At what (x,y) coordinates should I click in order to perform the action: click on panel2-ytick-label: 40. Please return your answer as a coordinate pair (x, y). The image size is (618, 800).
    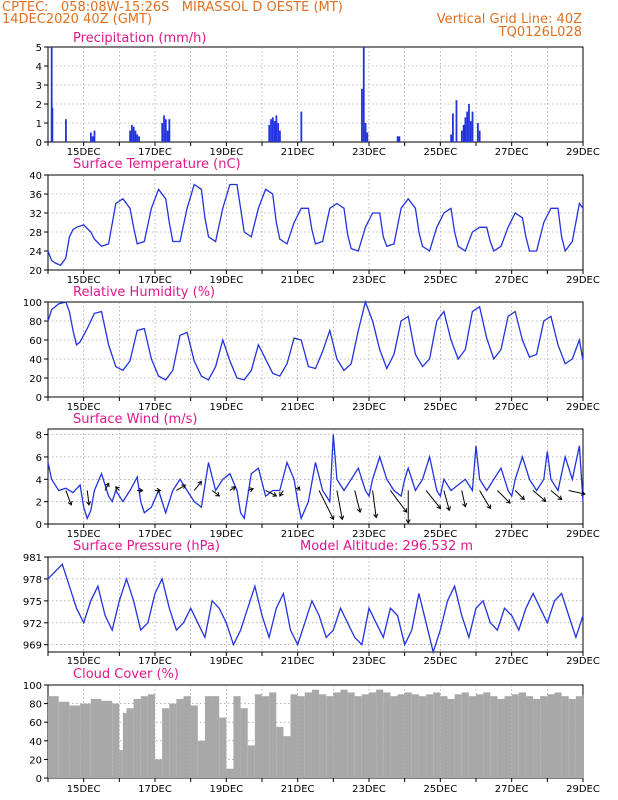
    Looking at the image, I should click on (35, 176).